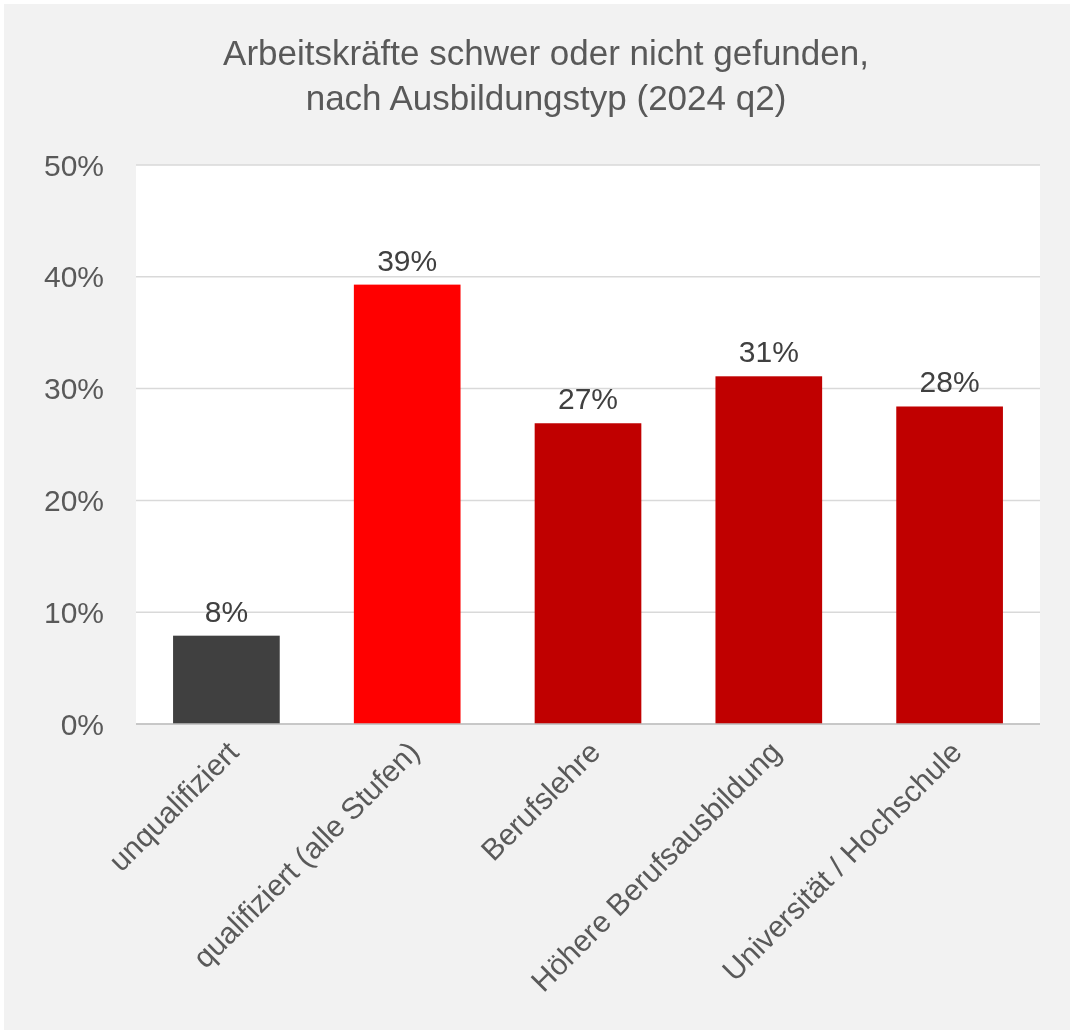 The width and height of the screenshot is (1074, 1034). What do you see at coordinates (546, 75) in the screenshot?
I see `chart-title: Arbeitskräfte schwer oder nicht gefunden, nach Ausbildungstyp (2024 q2)` at bounding box center [546, 75].